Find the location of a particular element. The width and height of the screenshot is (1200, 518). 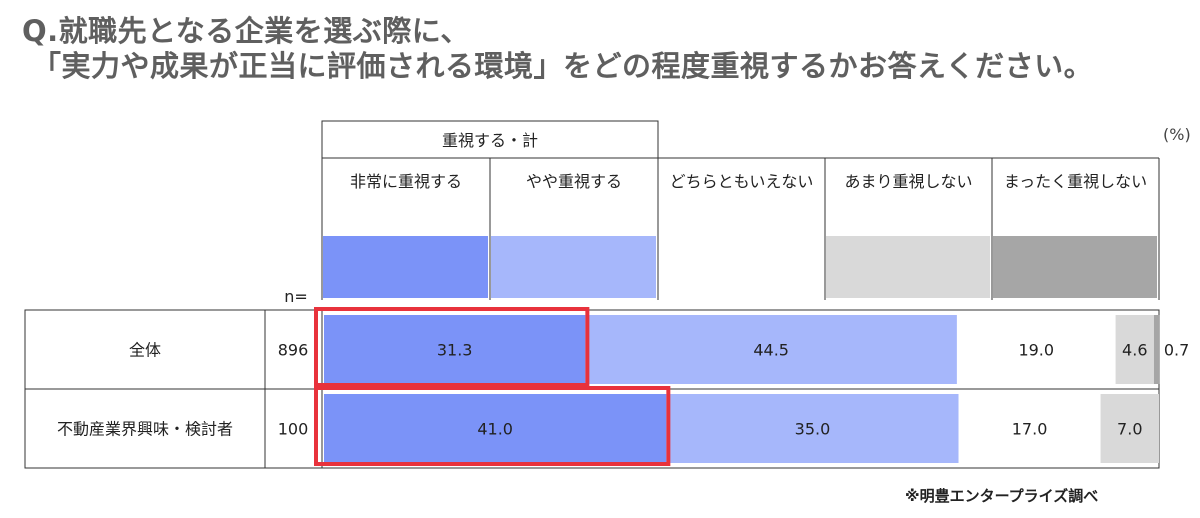

data-label-1-2: 44.5 is located at coordinates (771, 350).